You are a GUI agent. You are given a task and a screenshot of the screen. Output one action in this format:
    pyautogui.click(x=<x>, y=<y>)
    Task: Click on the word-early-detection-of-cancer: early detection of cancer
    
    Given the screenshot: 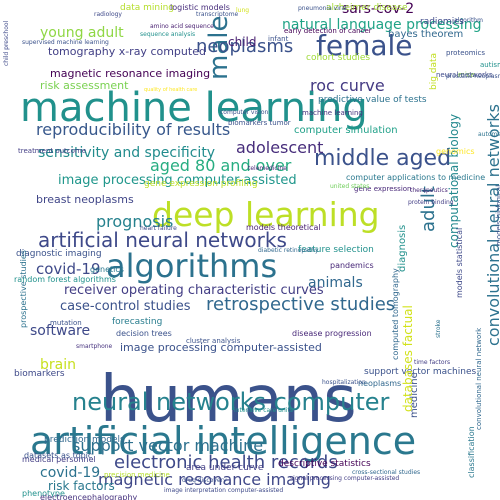 What is the action you would take?
    pyautogui.click(x=328, y=31)
    